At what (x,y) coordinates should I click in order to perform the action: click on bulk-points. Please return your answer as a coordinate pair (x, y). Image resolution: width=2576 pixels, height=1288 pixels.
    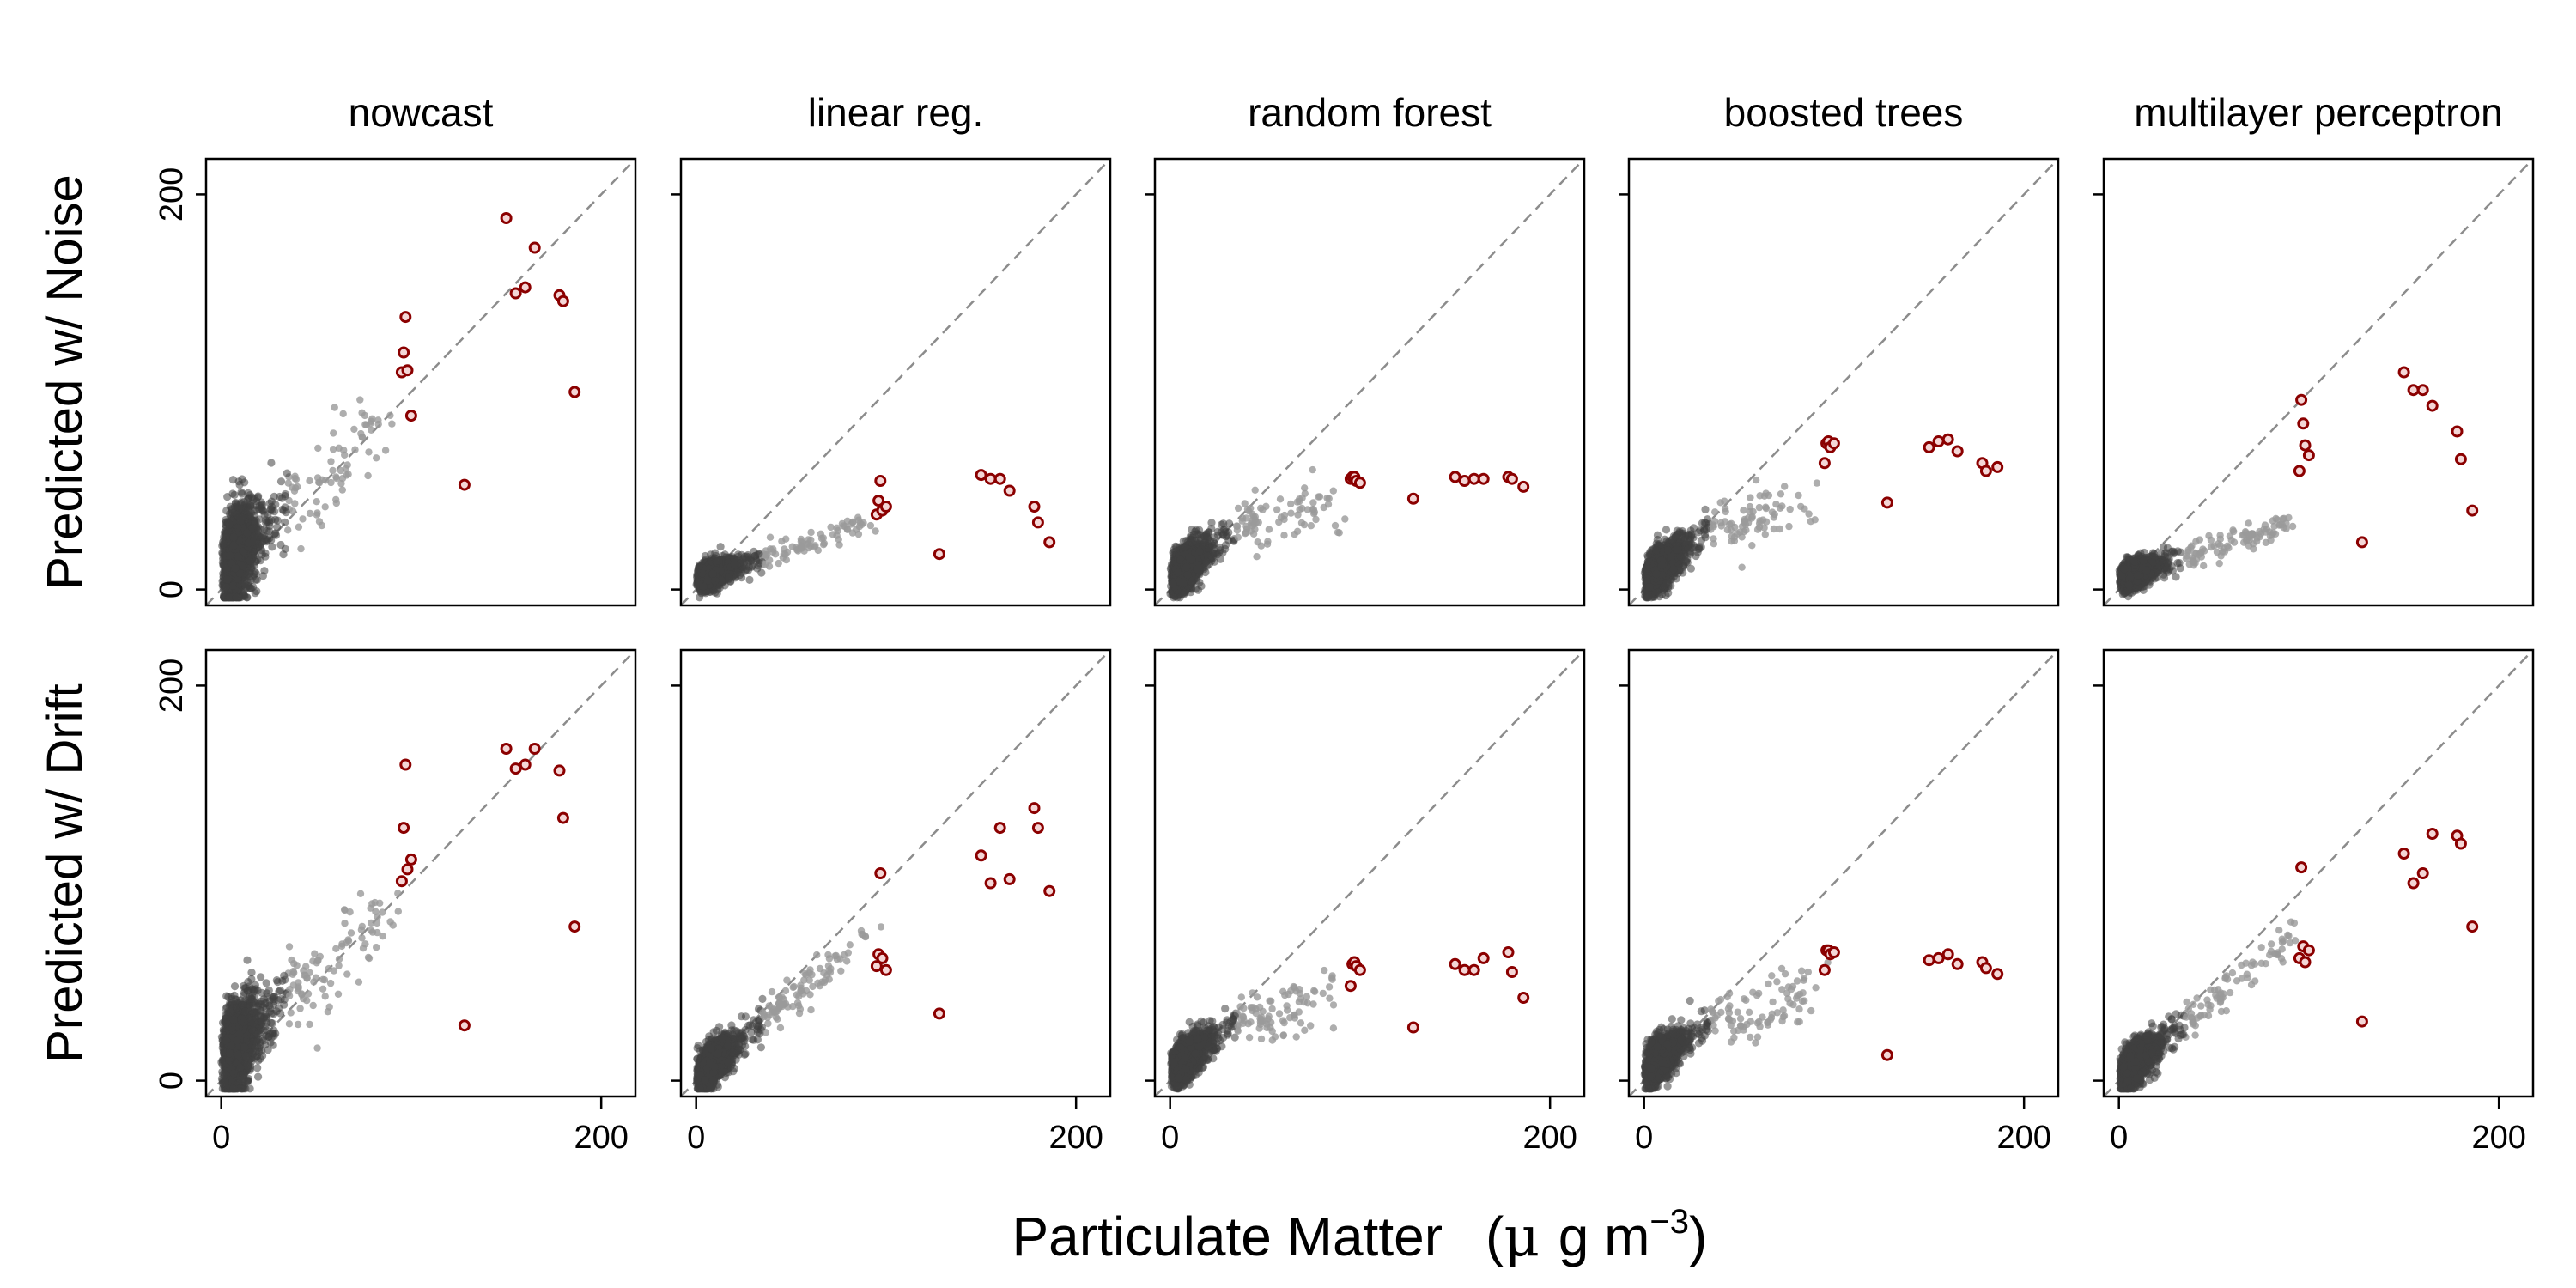
    Looking at the image, I should click on (1257, 533).